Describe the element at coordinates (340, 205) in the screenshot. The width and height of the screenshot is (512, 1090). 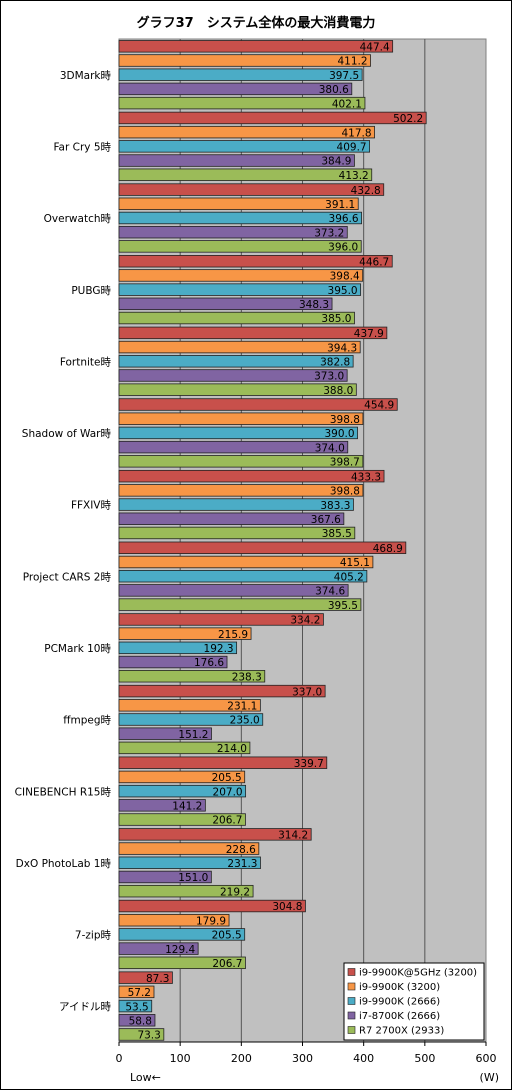
I see `value-label: 391.1` at that location.